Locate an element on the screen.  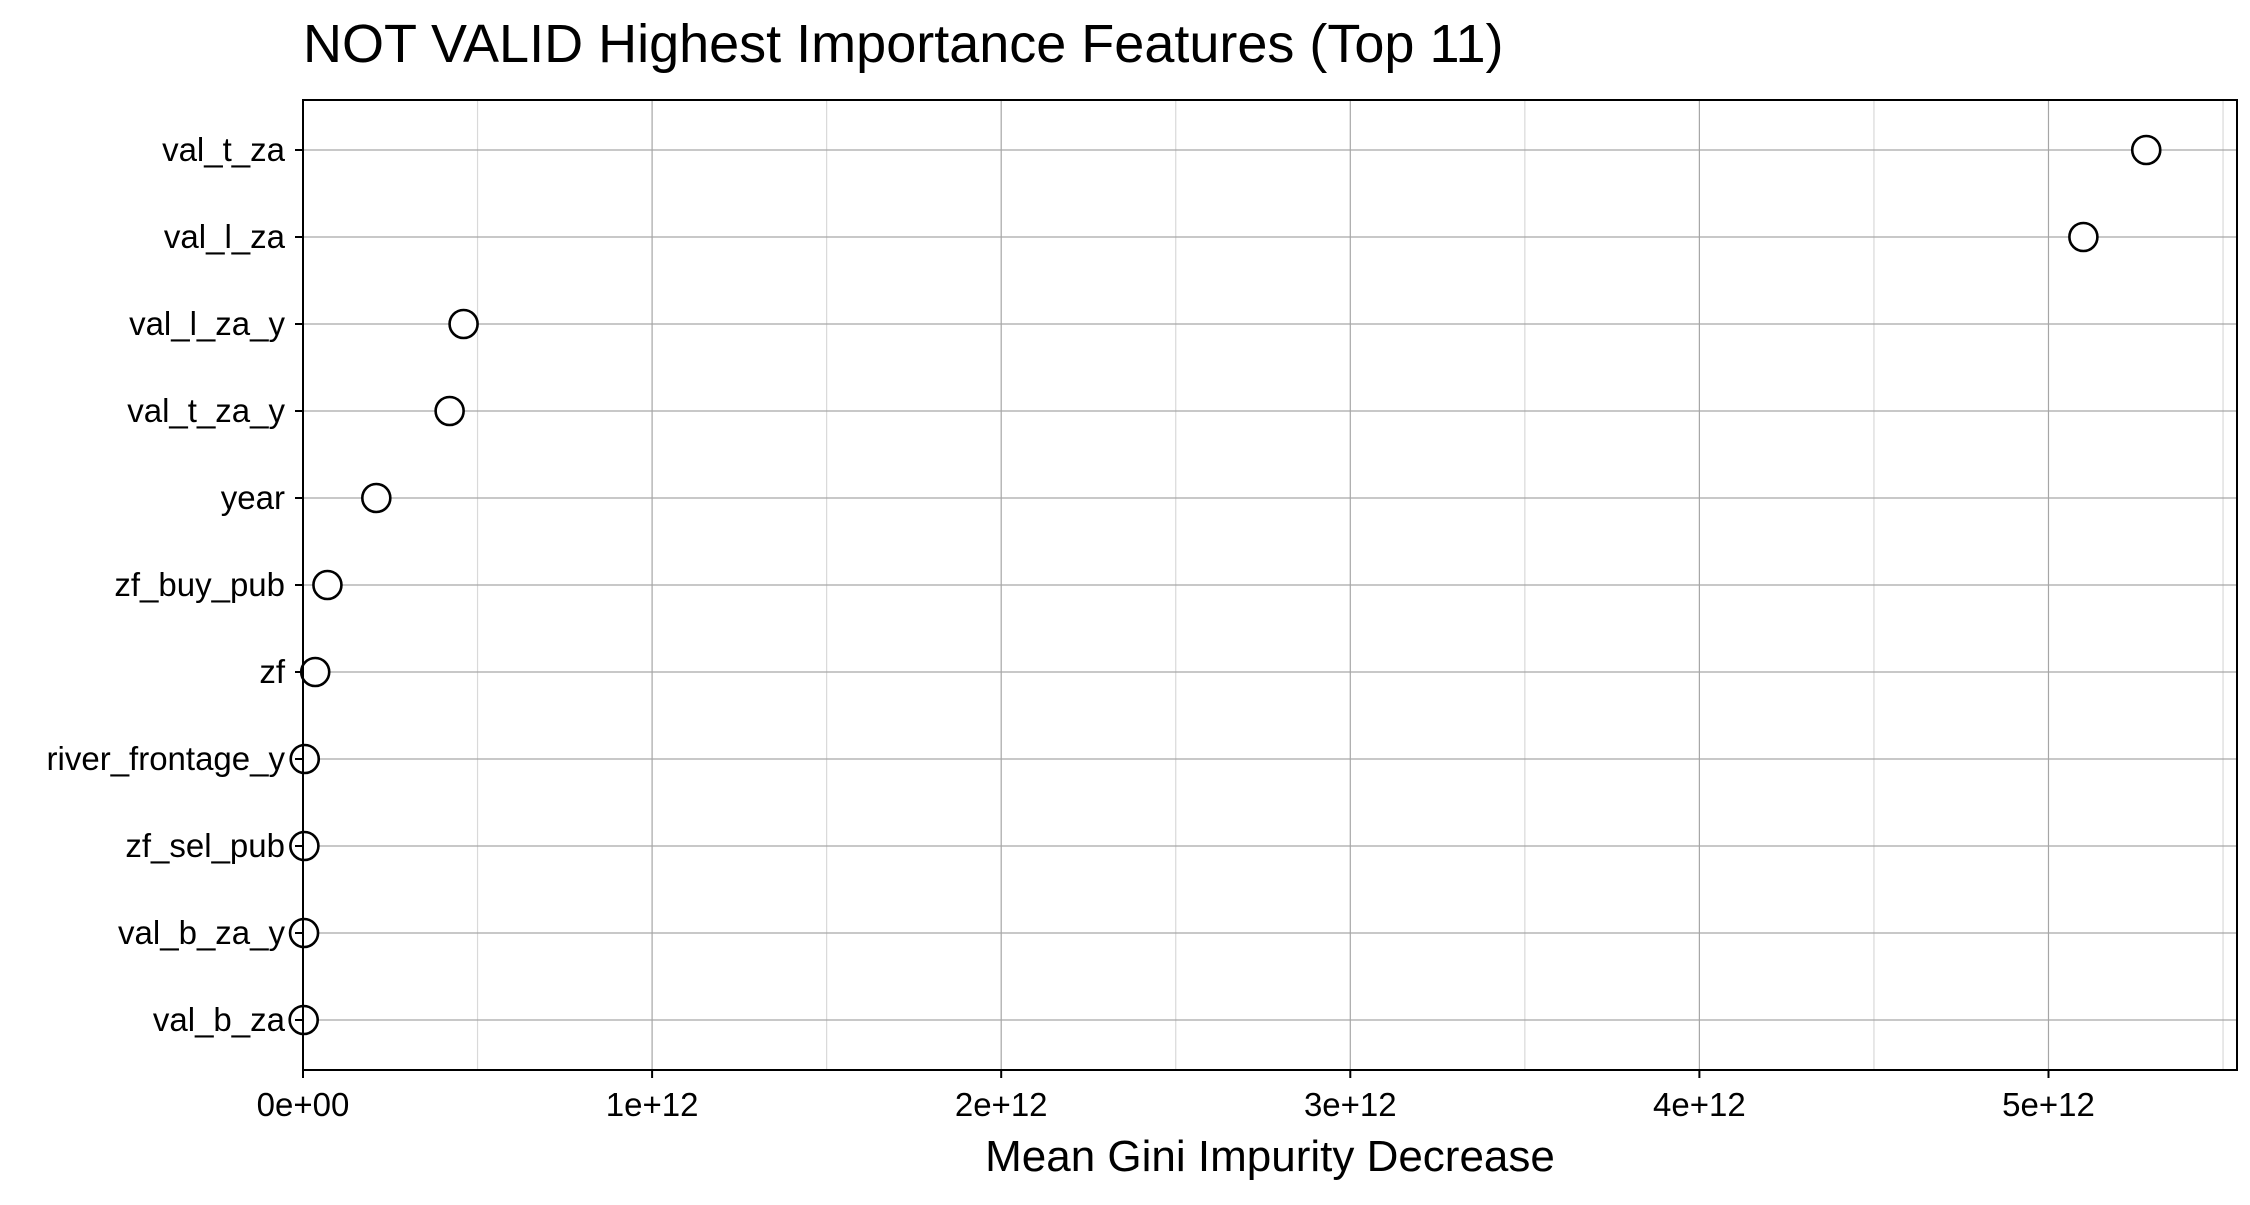
category-label: year is located at coordinates (253, 497).